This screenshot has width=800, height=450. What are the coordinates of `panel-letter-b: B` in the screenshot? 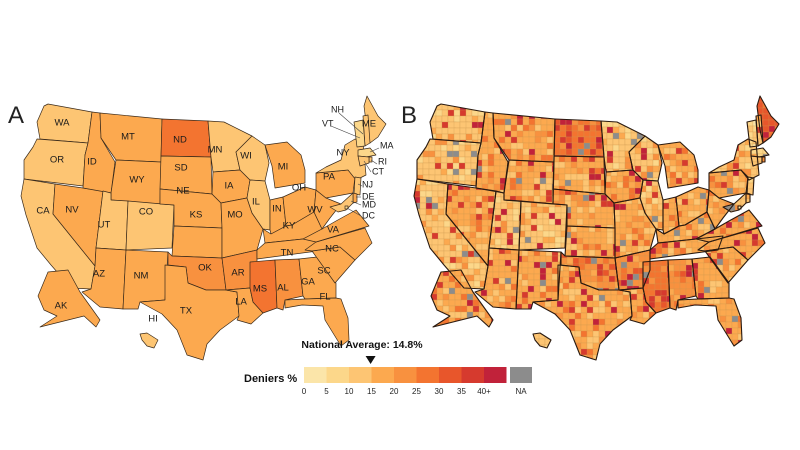 It's located at (409, 115).